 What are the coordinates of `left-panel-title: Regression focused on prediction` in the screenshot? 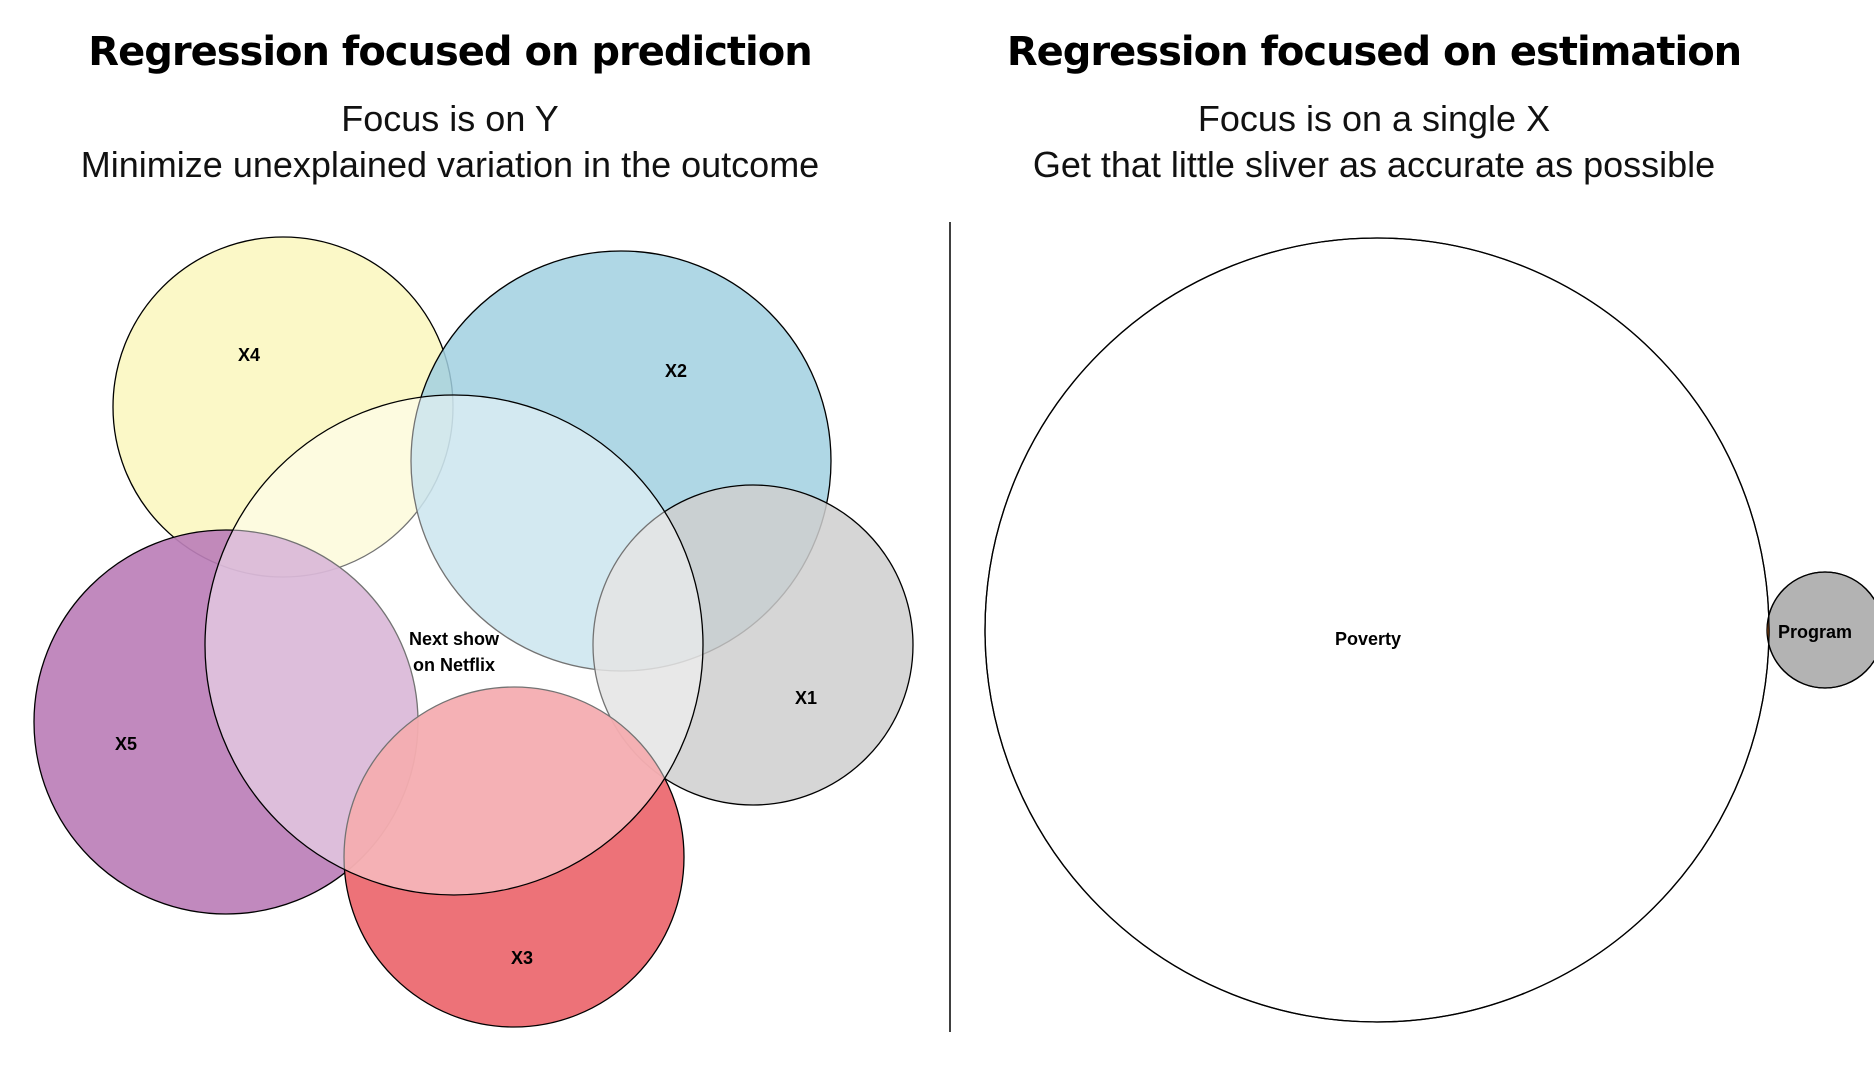 It's located at (450, 52).